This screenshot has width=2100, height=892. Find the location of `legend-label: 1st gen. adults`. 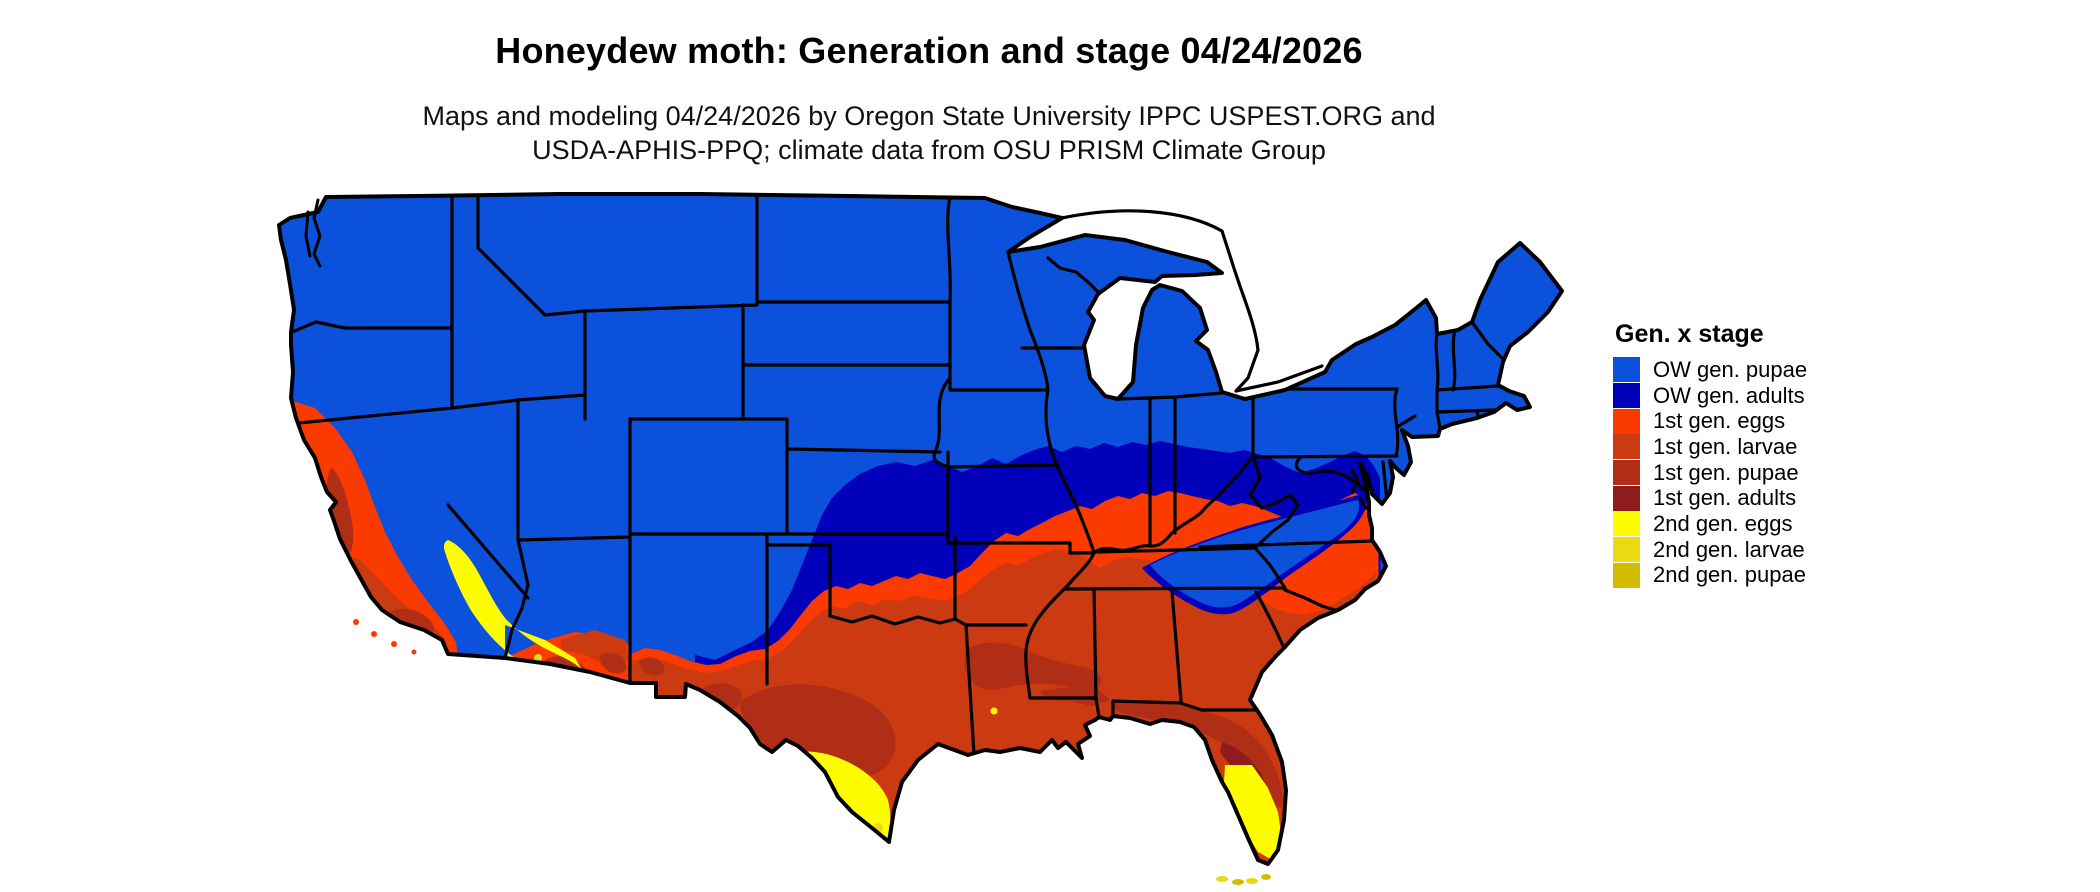

legend-label: 1st gen. adults is located at coordinates (1725, 498).